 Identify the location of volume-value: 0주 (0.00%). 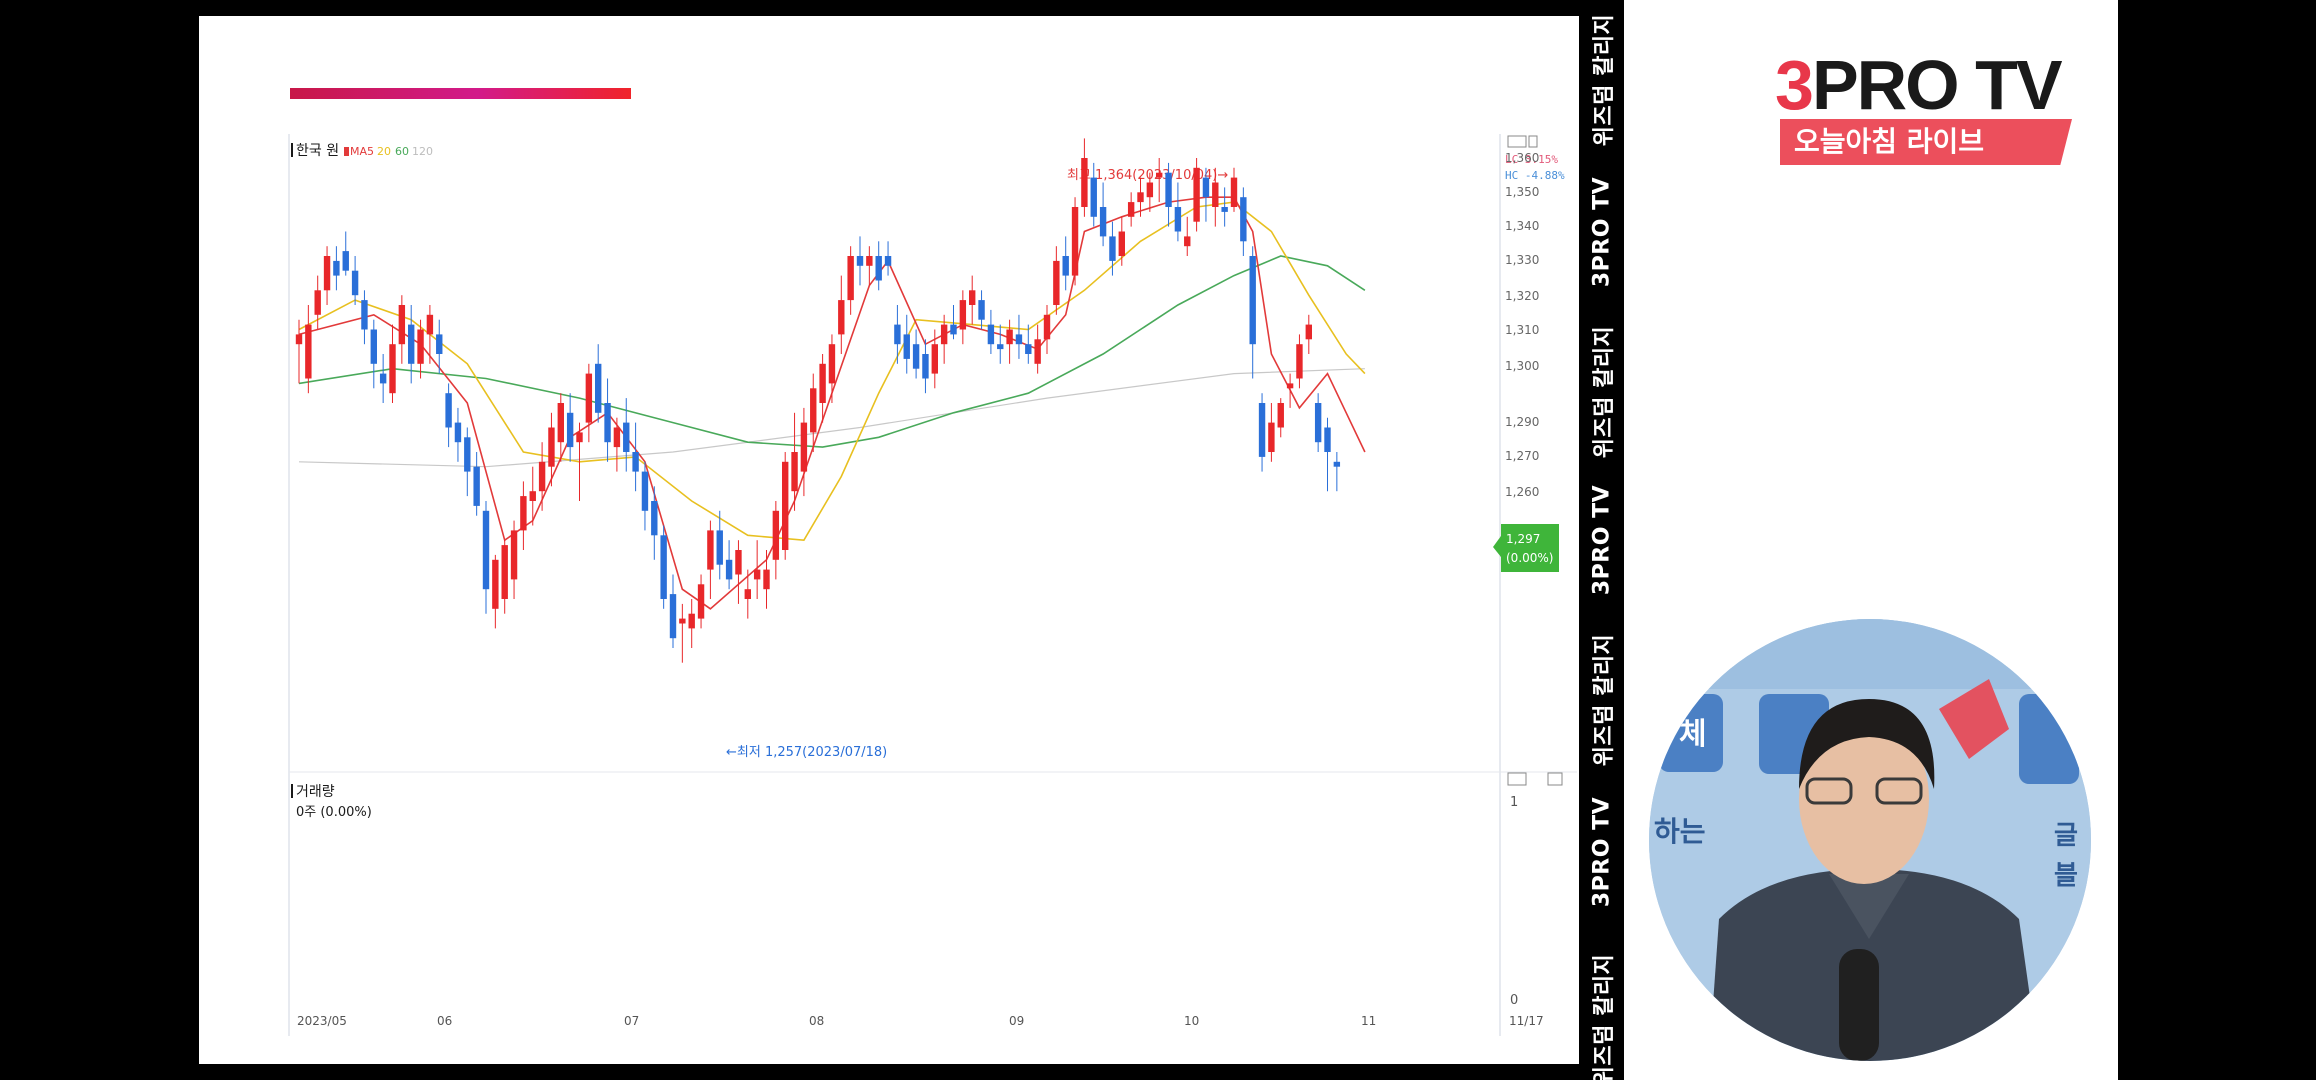
(334, 812).